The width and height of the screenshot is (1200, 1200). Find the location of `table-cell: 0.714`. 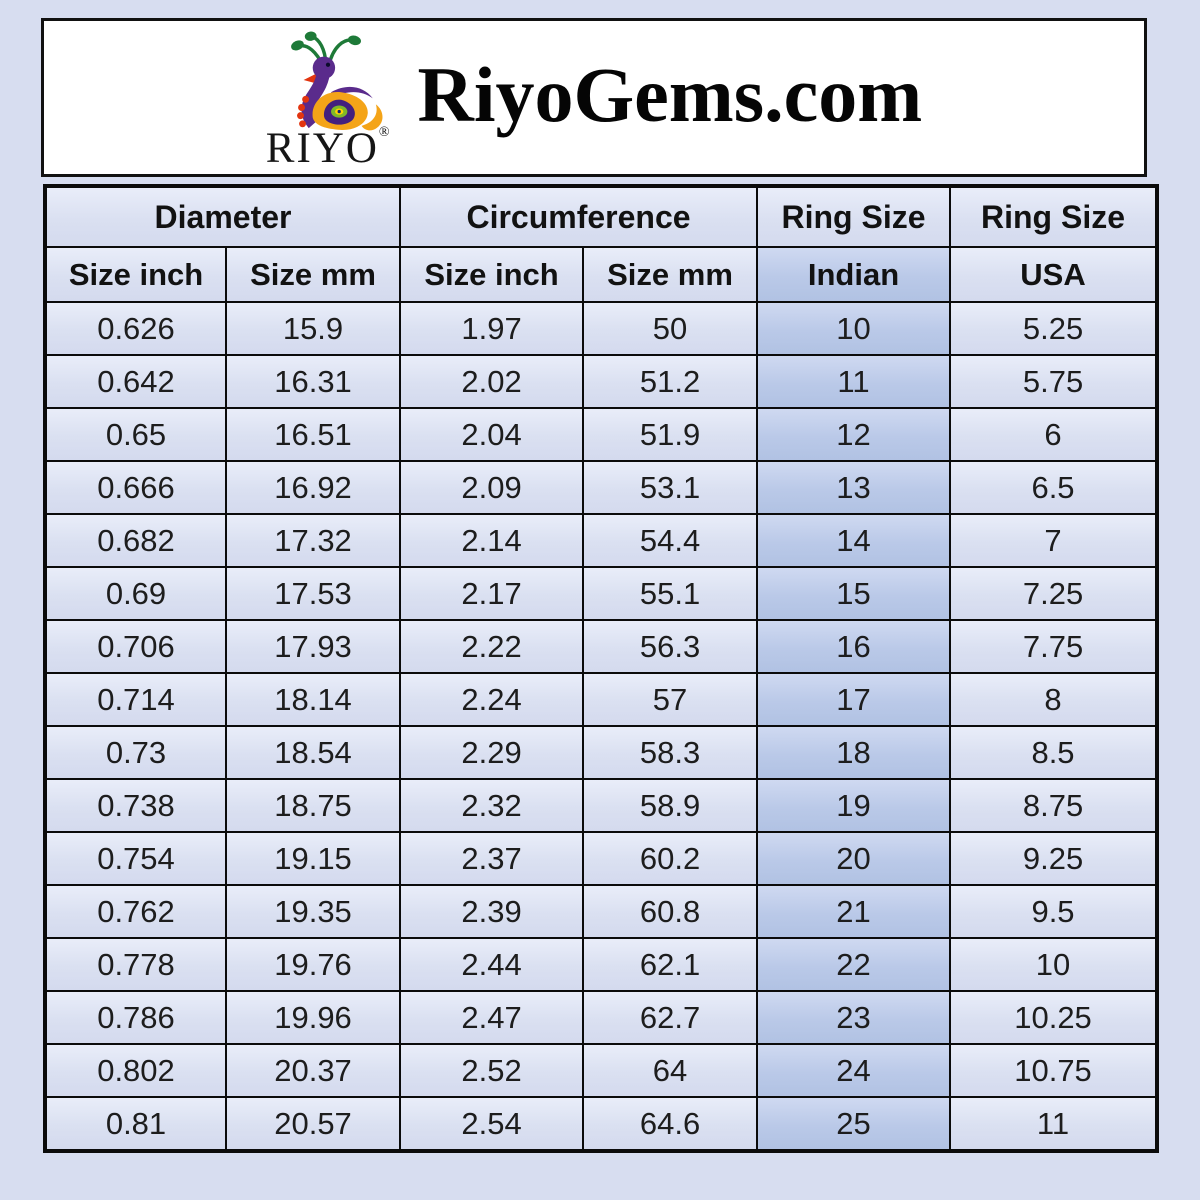

table-cell: 0.714 is located at coordinates (135, 699).